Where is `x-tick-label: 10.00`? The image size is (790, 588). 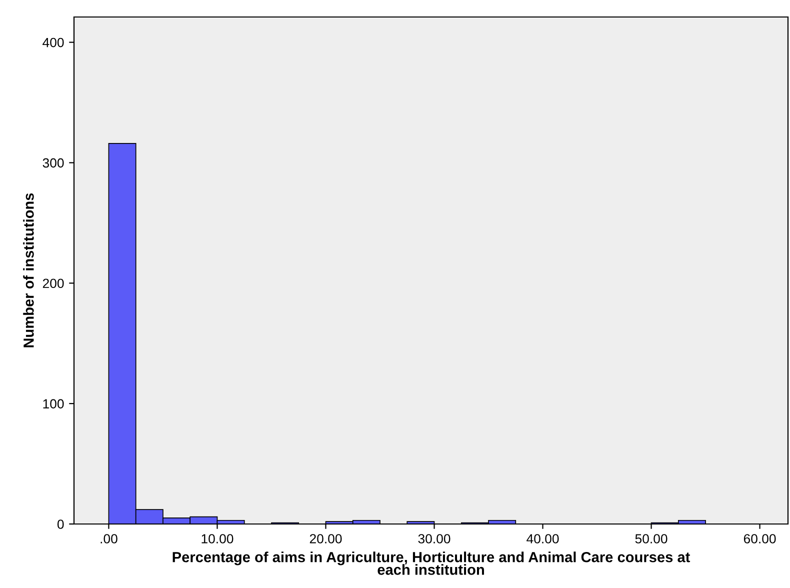
x-tick-label: 10.00 is located at coordinates (218, 539).